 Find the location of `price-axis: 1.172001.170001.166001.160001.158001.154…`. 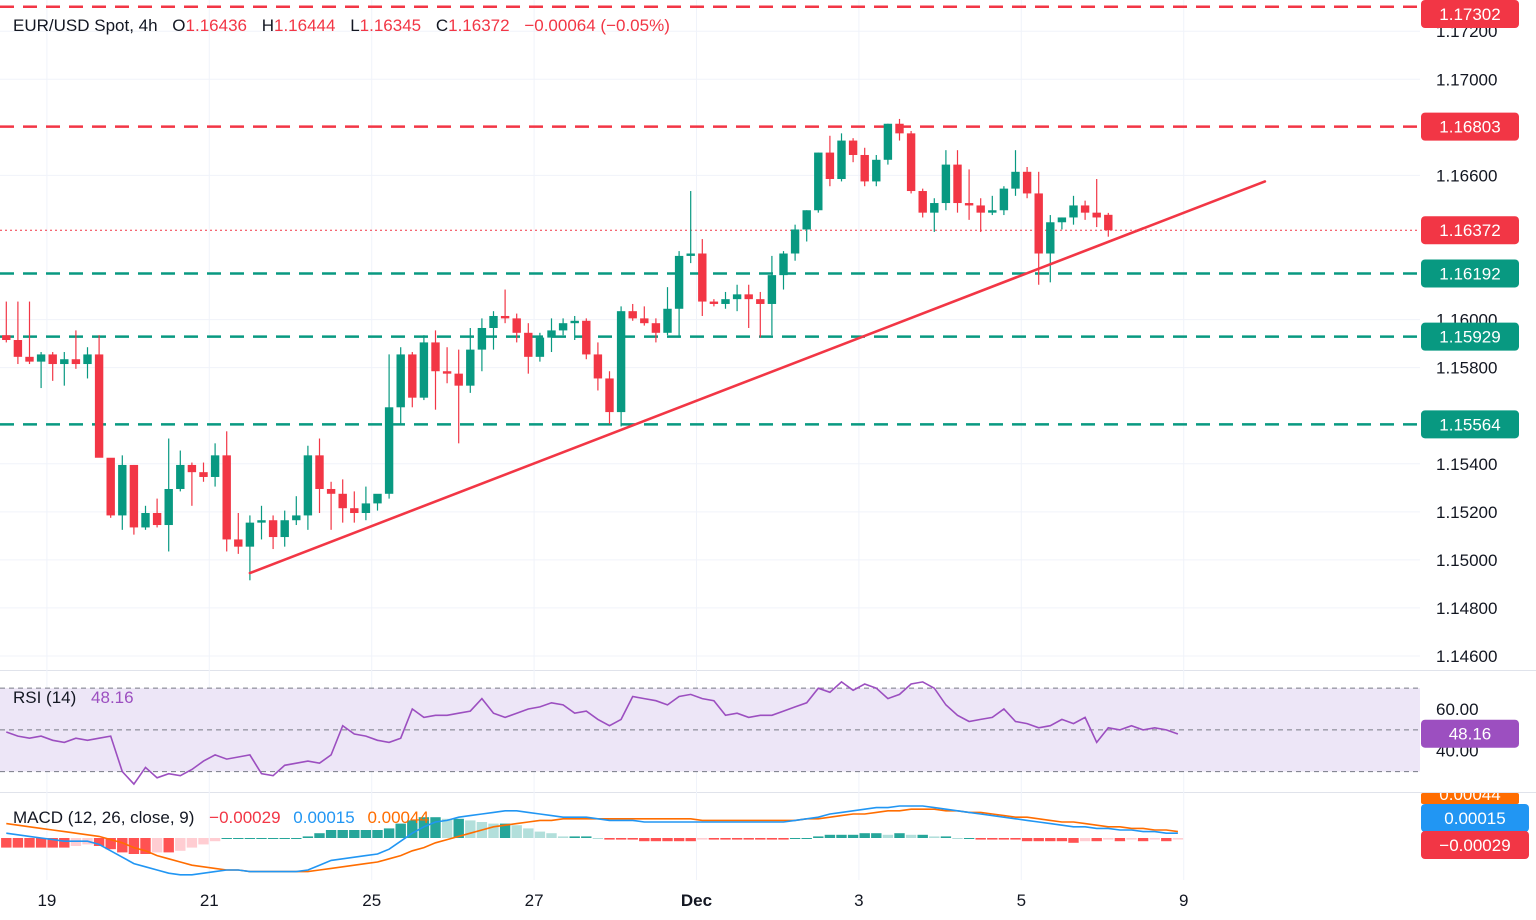

price-axis: 1.172001.170001.166001.160001.158001.154… is located at coordinates (1466, 391).